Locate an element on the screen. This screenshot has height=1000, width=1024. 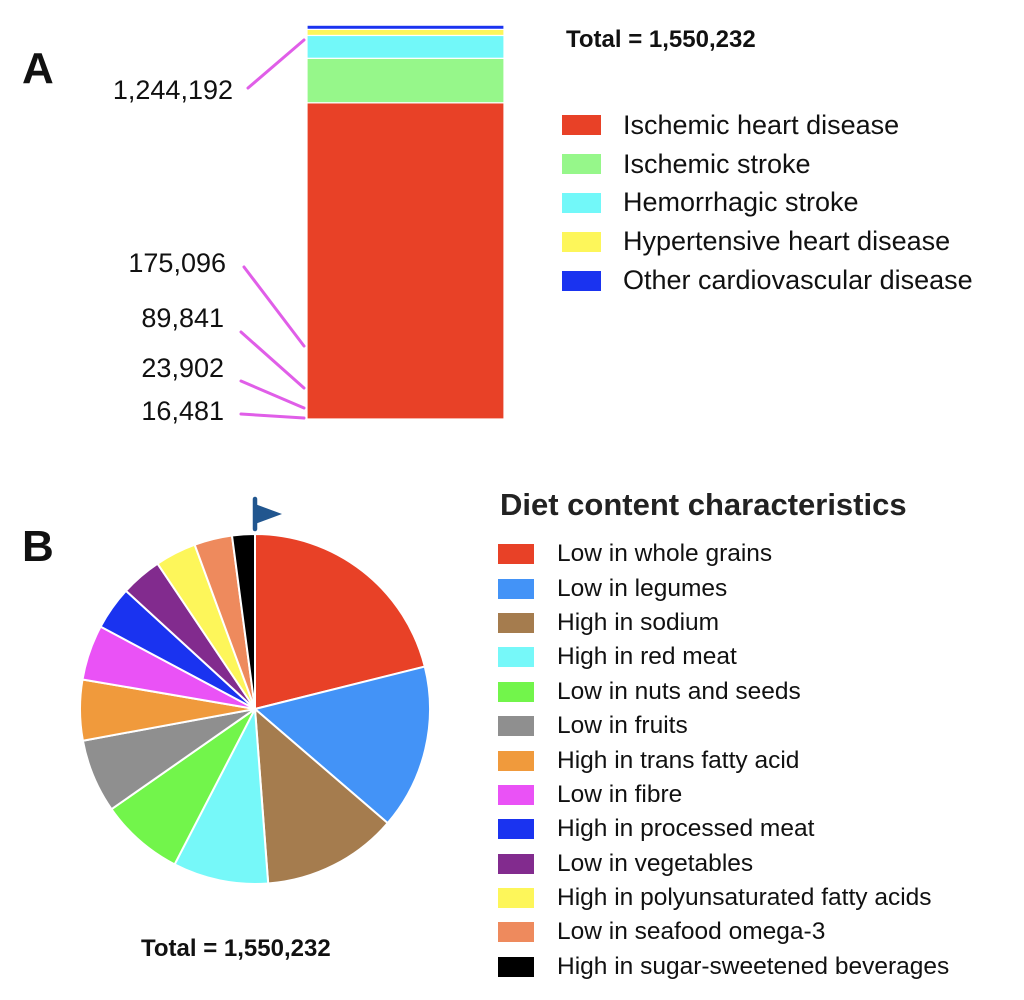
bar-segment-ischemic-stroke is located at coordinates (405, 80).